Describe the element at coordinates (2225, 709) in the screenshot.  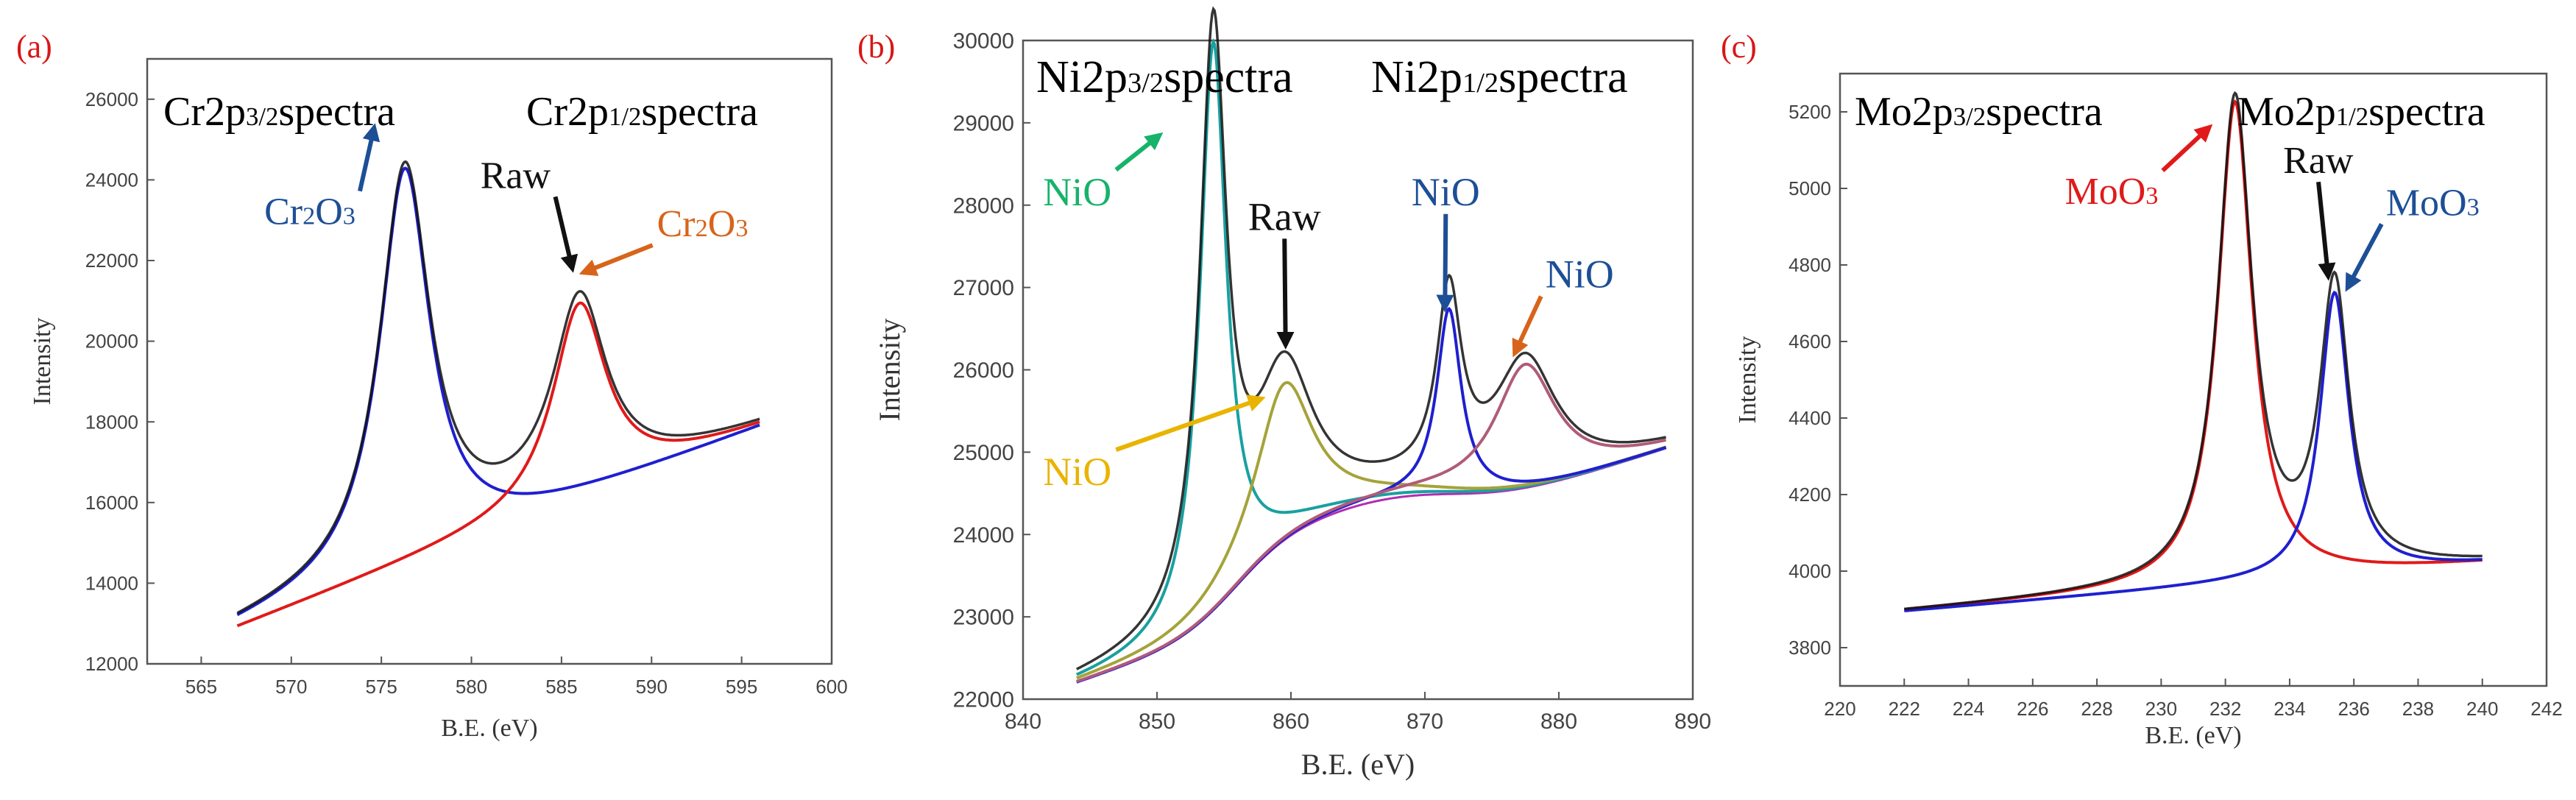
I see `x-tick-label: 232` at that location.